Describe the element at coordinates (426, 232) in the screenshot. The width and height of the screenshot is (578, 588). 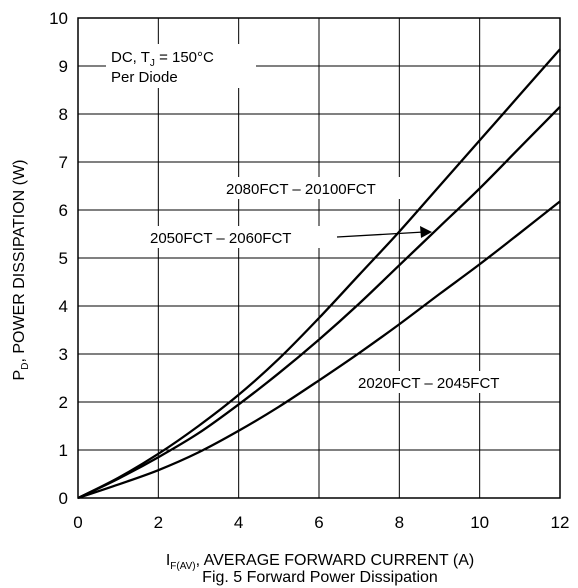
I see `series-label-arrow-head` at that location.